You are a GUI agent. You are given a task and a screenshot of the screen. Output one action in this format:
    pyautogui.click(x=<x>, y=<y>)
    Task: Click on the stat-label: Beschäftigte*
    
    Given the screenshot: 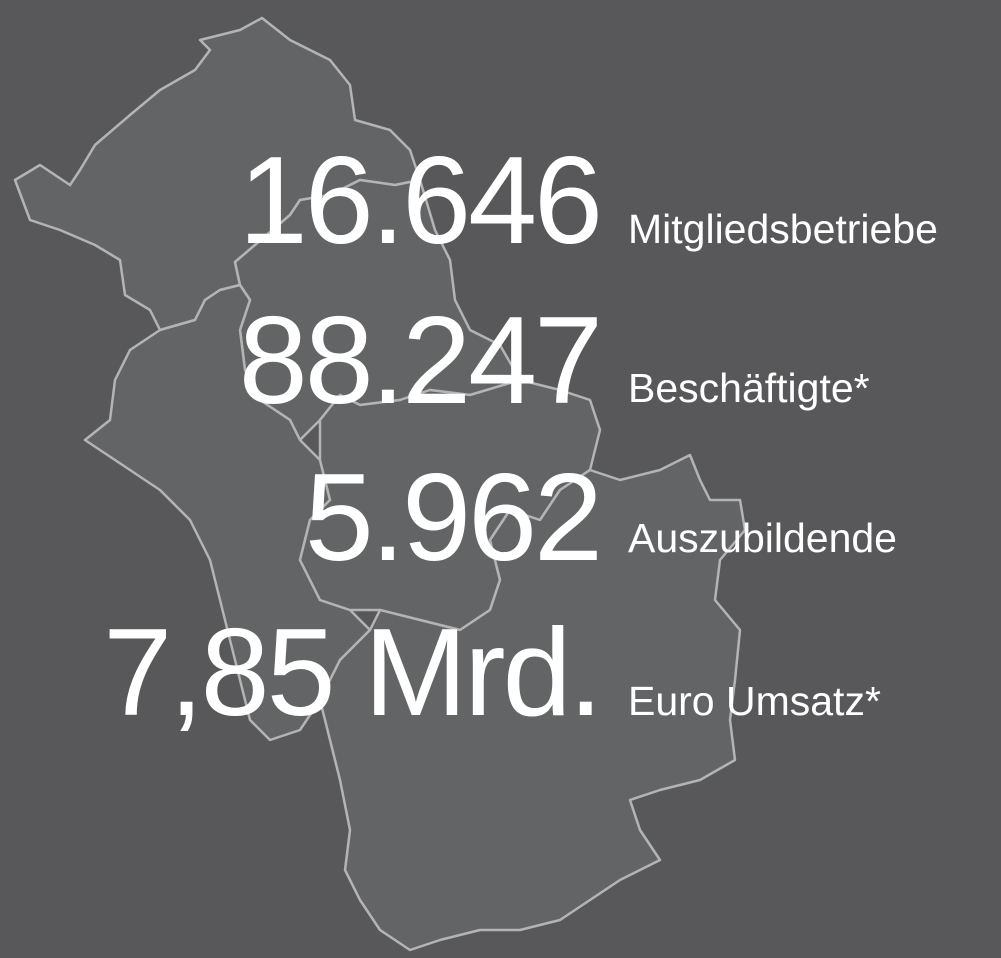 What is the action you would take?
    pyautogui.click(x=749, y=388)
    